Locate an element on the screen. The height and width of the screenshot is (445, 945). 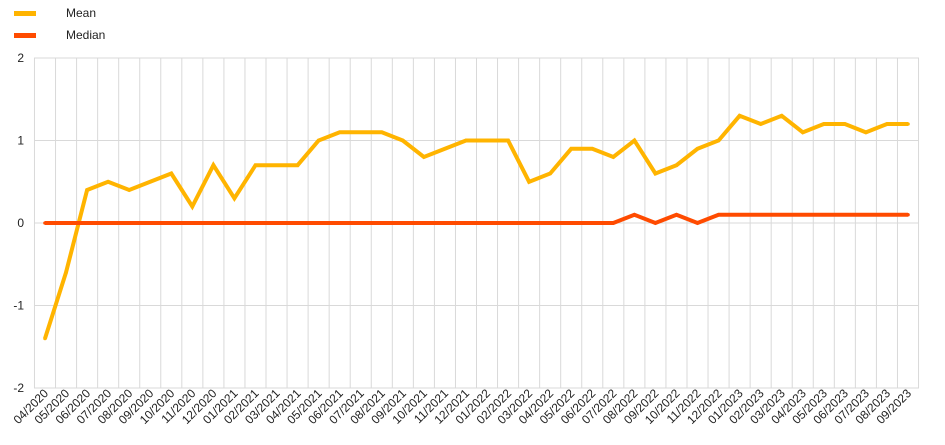
chart-legend: Mean Median is located at coordinates (59, 24).